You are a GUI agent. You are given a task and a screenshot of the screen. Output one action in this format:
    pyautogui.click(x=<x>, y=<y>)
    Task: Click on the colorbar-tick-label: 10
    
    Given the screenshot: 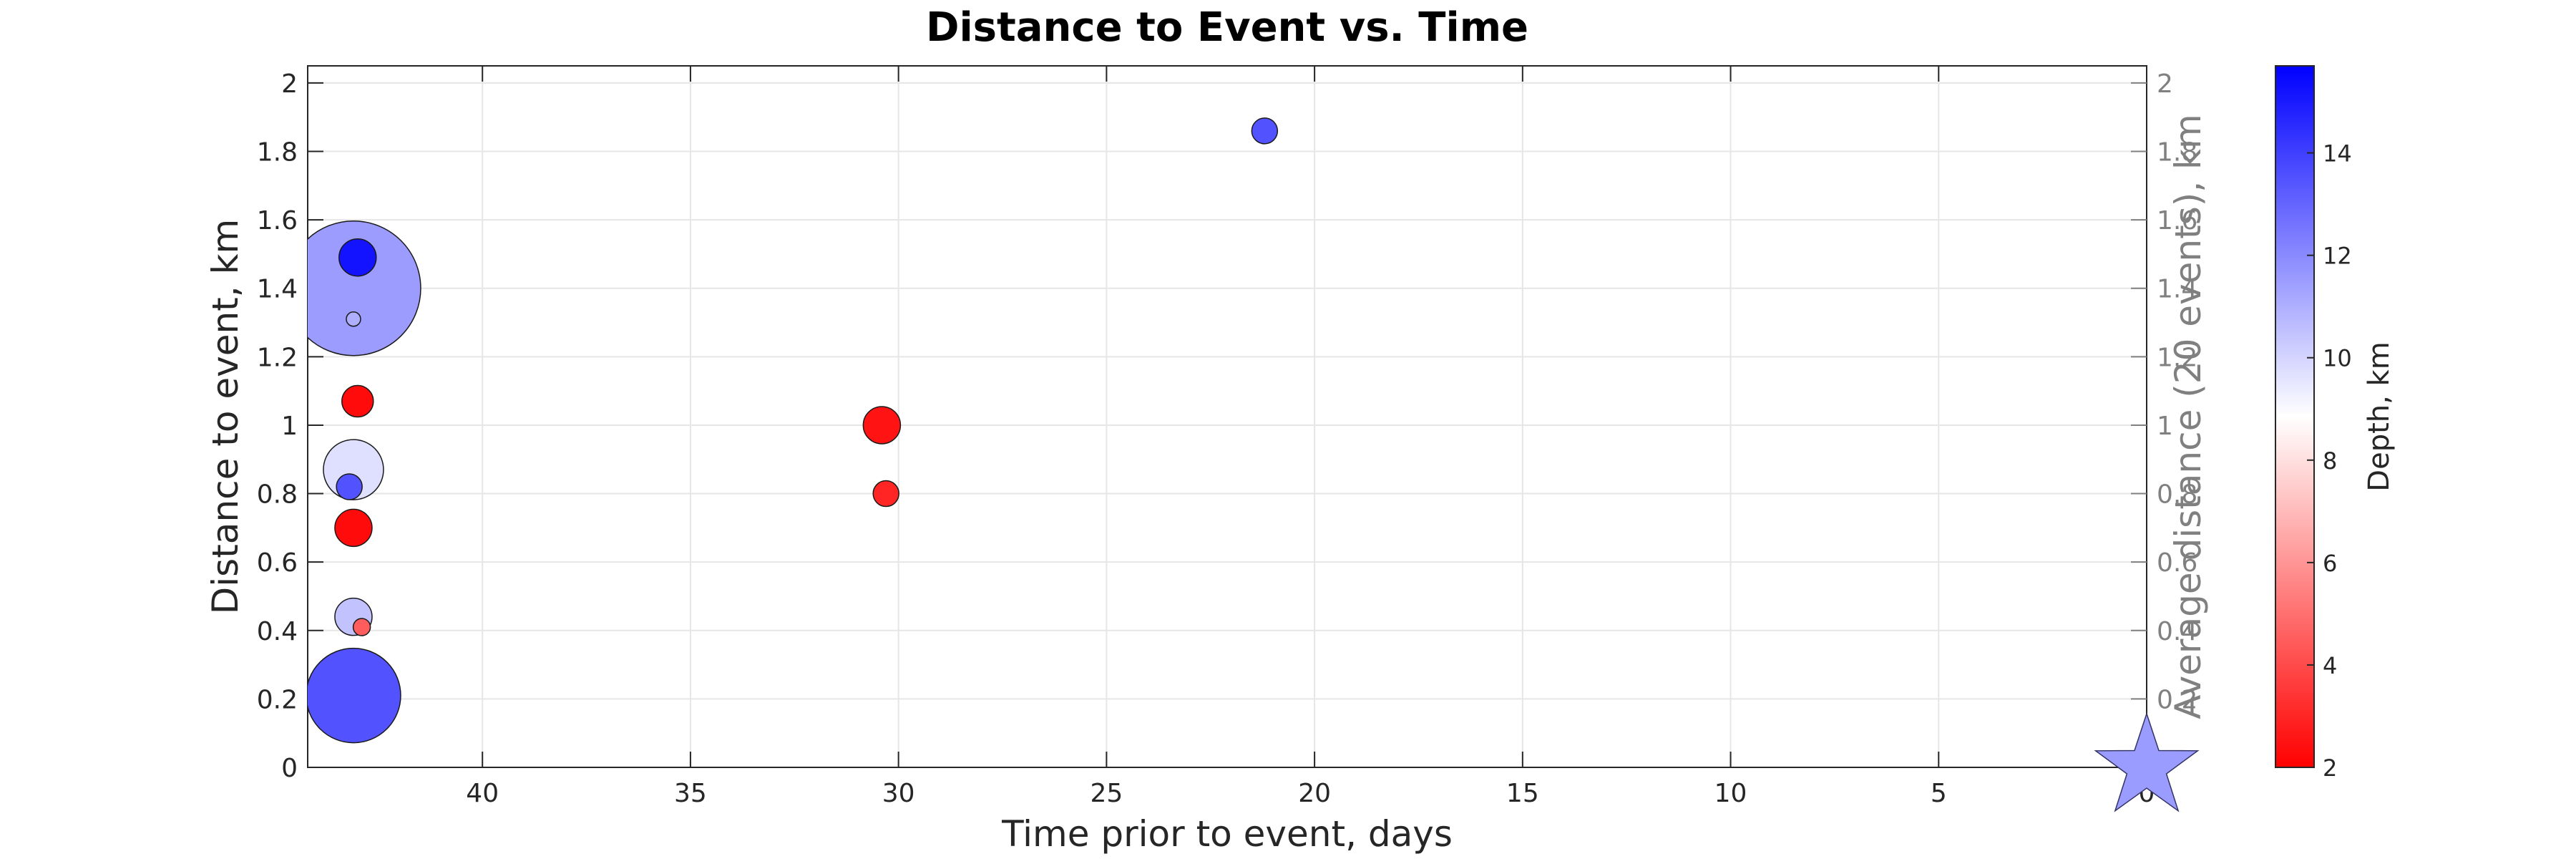 What is the action you would take?
    pyautogui.click(x=2337, y=358)
    